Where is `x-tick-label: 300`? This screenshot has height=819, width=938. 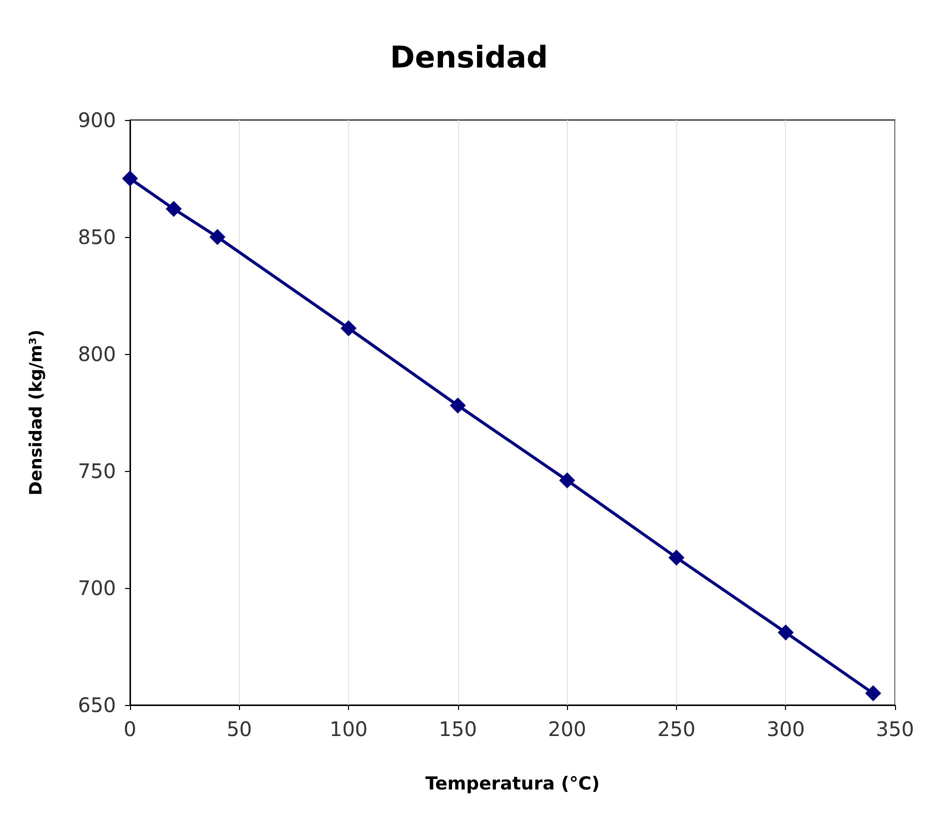 x-tick-label: 300 is located at coordinates (785, 729).